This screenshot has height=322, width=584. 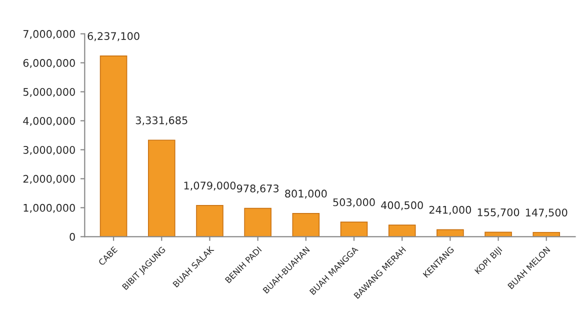 I want to click on data-label: 3,331,685, so click(x=162, y=121).